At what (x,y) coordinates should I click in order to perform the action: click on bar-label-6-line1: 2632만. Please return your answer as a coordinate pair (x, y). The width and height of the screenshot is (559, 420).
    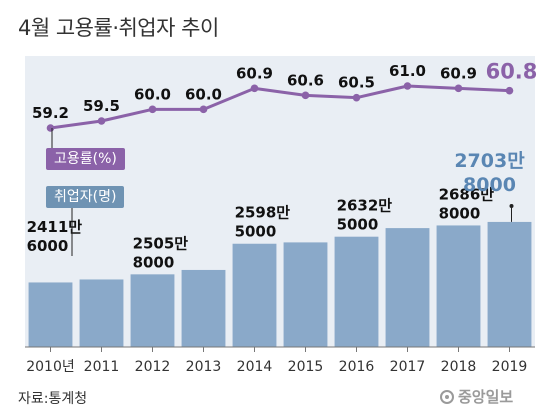
    Looking at the image, I should click on (365, 206).